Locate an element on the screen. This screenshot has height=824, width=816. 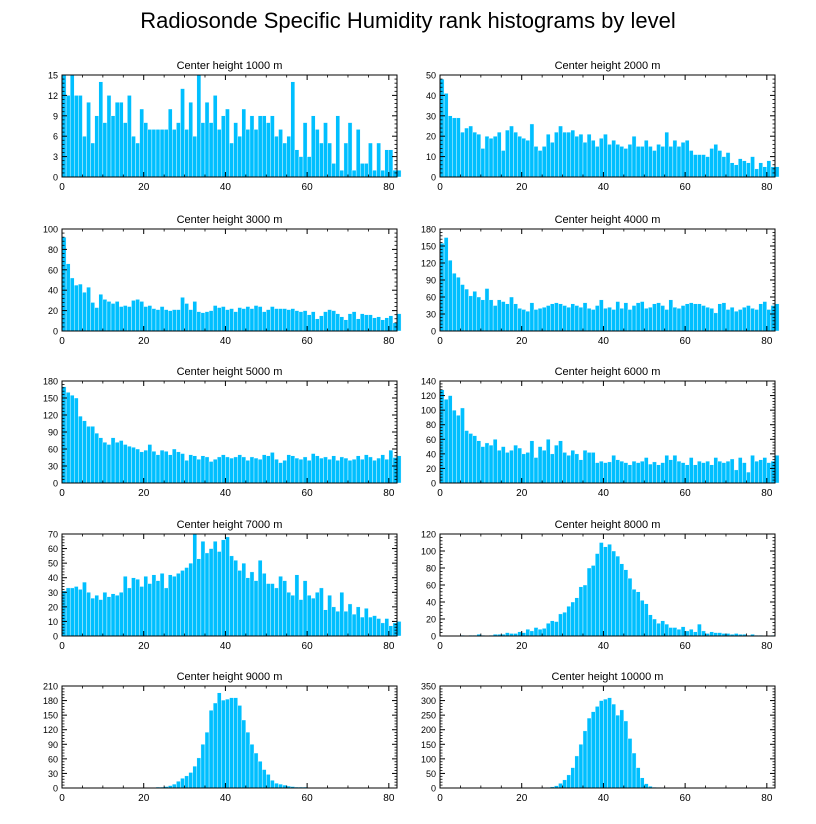
y-tick-label: 30 is located at coordinates (431, 315).